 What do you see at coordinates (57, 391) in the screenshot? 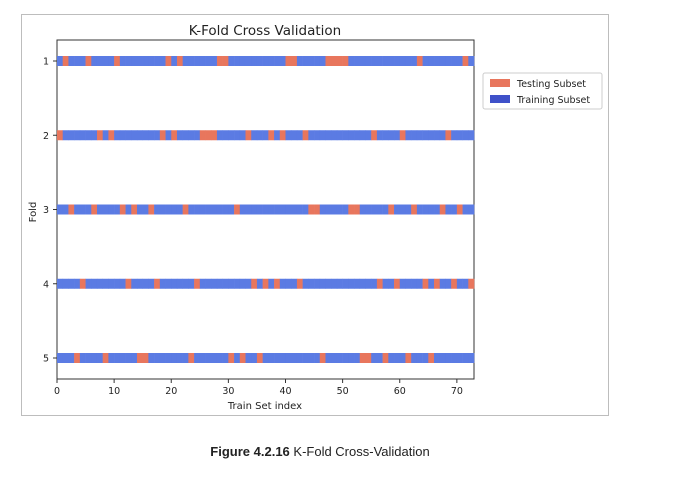
I see `x-tick-label: 0` at bounding box center [57, 391].